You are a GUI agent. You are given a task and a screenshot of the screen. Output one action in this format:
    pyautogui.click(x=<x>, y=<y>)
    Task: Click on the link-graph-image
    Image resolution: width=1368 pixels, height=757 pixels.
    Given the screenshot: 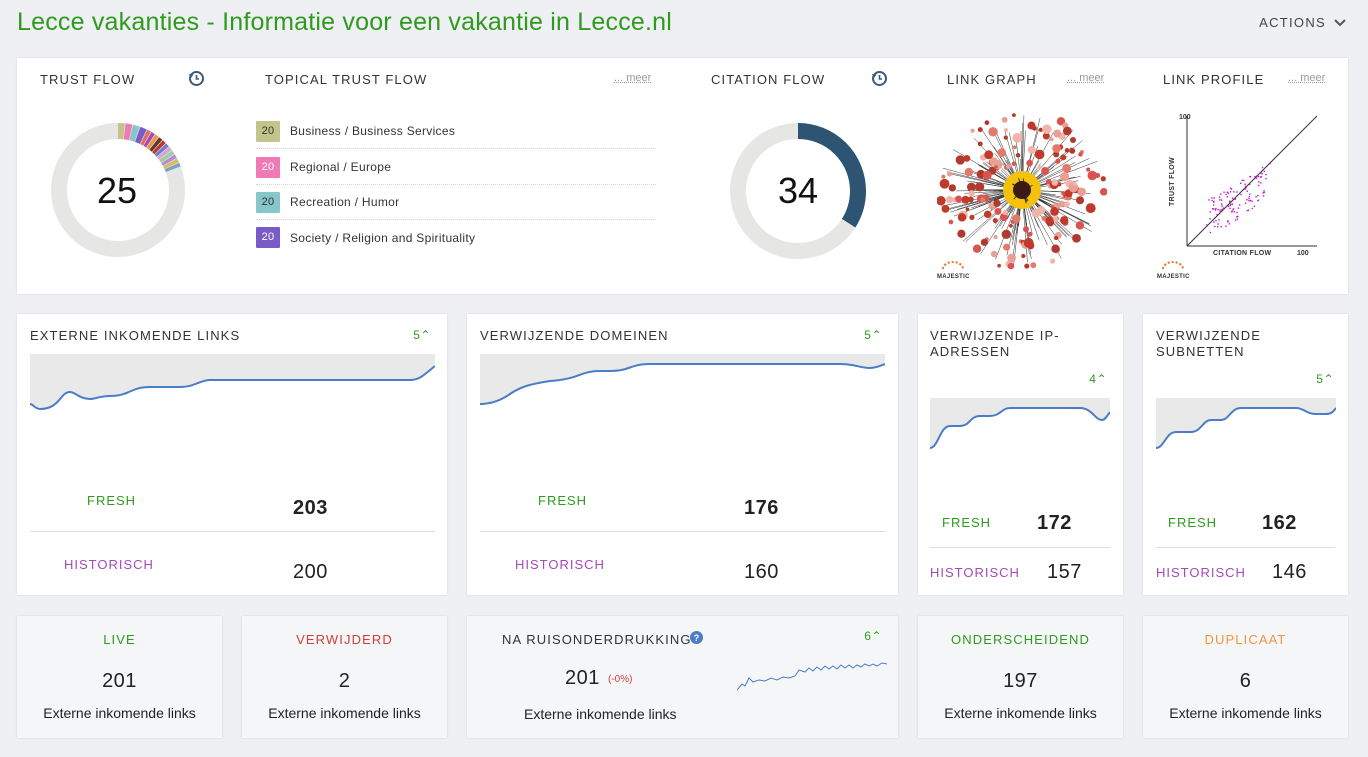 What is the action you would take?
    pyautogui.click(x=1022, y=192)
    